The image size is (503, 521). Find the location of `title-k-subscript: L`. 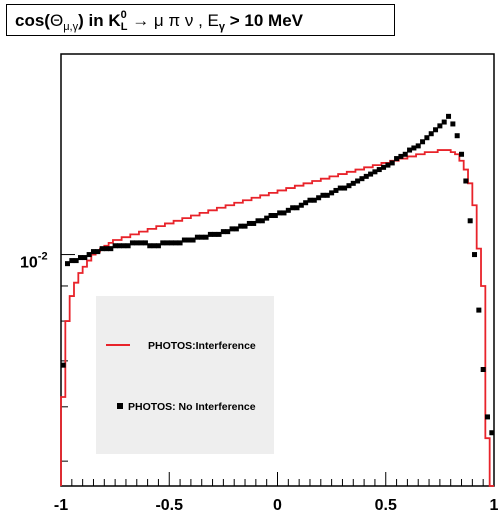

title-k-subscript: L is located at coordinates (124, 27).